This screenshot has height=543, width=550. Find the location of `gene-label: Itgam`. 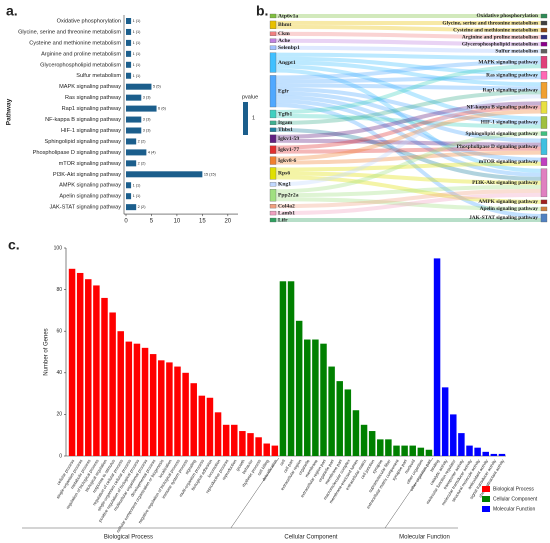

gene-label: Itgam is located at coordinates (285, 123).